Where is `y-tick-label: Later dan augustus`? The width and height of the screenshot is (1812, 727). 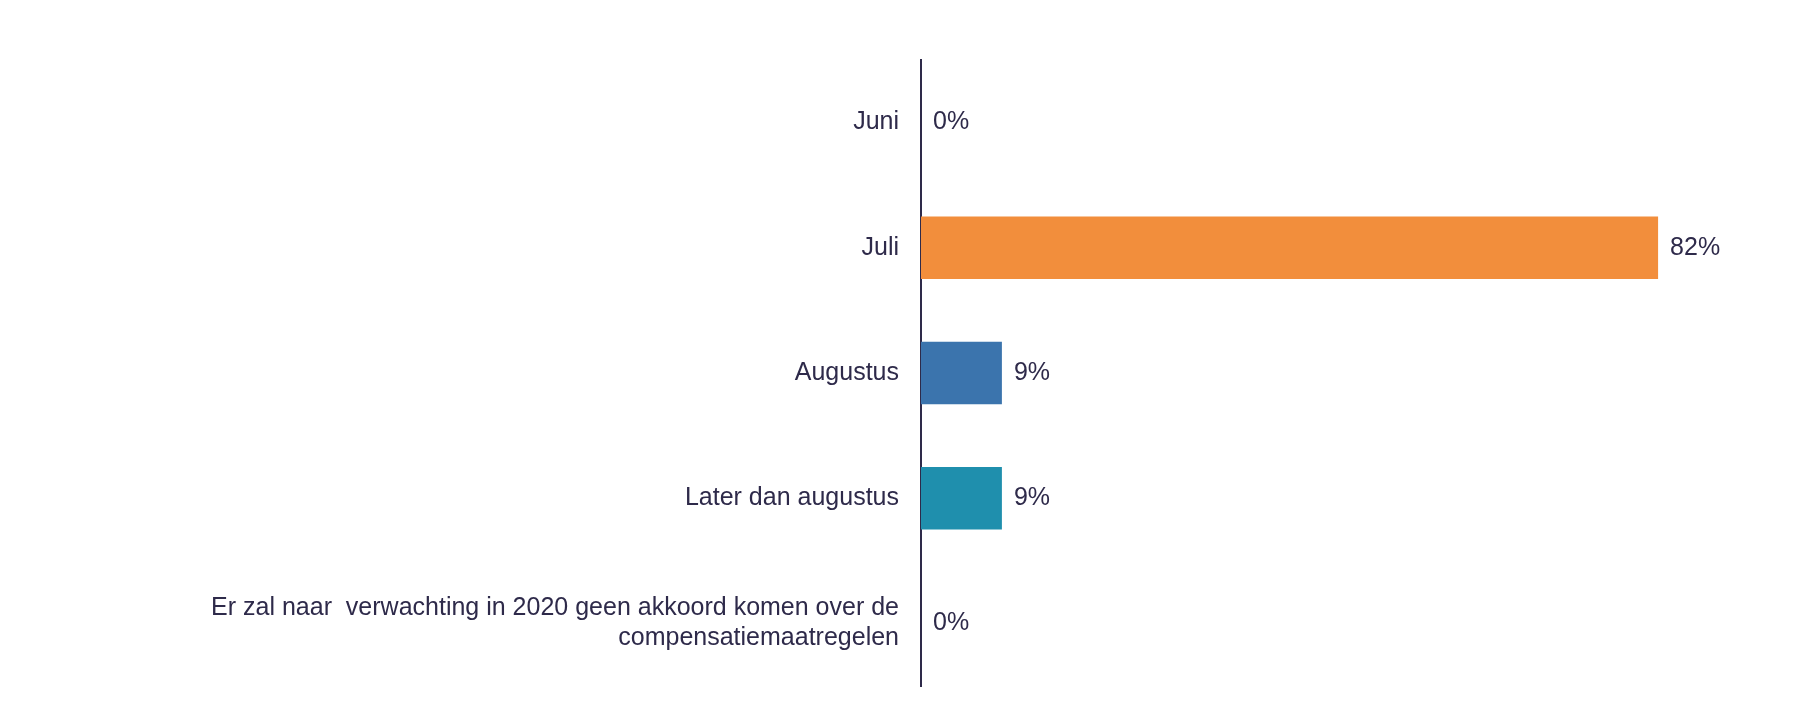 y-tick-label: Later dan augustus is located at coordinates (791, 496).